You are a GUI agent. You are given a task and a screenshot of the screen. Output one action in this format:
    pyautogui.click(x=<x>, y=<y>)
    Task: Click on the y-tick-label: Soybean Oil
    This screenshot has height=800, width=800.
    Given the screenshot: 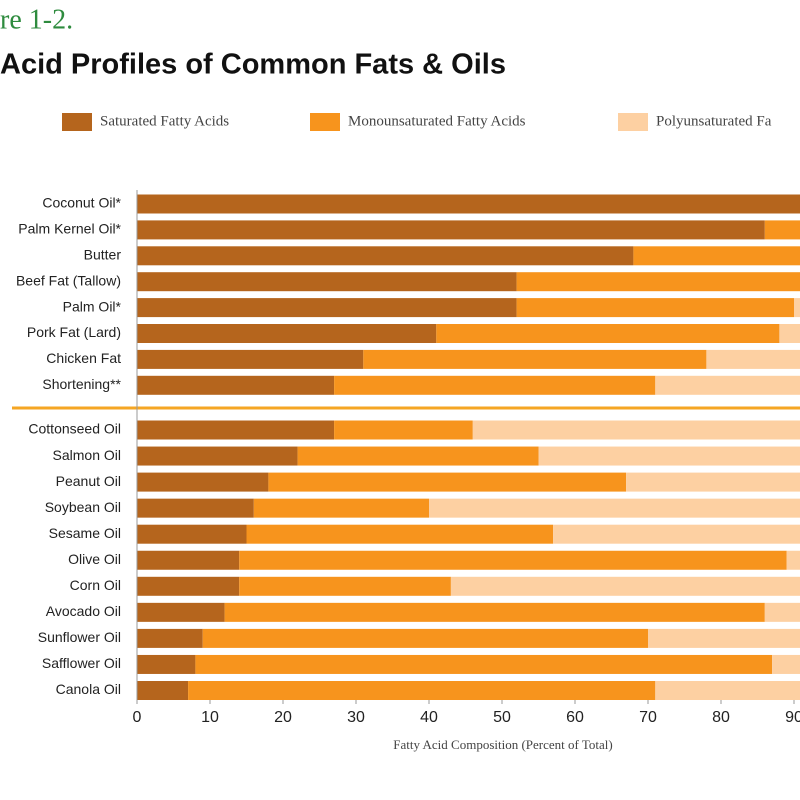 What is the action you would take?
    pyautogui.click(x=83, y=507)
    